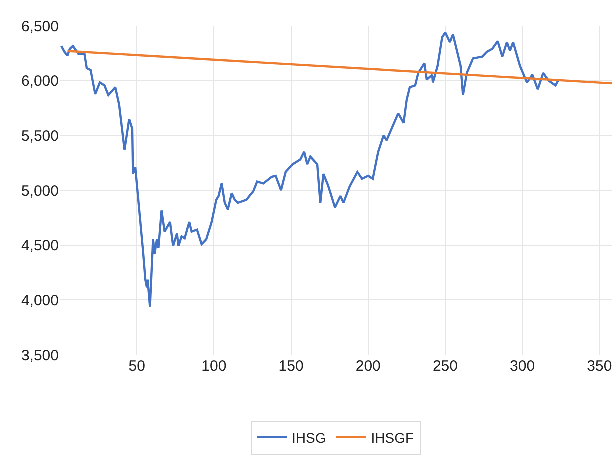 This screenshot has width=614, height=457. Describe the element at coordinates (40, 191) in the screenshot. I see `y-tick-label: 5,000` at that location.